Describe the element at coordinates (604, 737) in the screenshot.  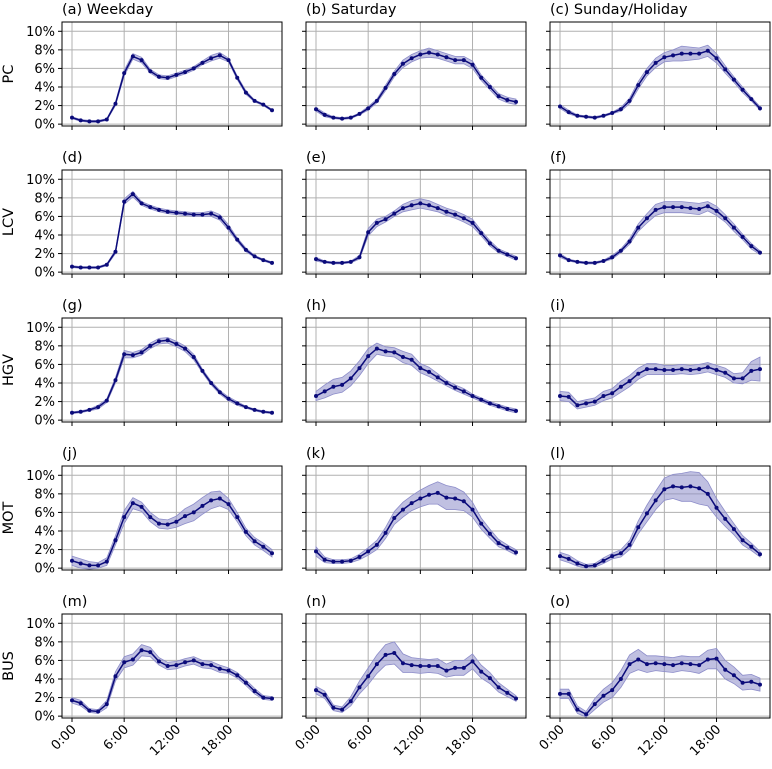
I see `x-tick-label: 6:00` at that location.